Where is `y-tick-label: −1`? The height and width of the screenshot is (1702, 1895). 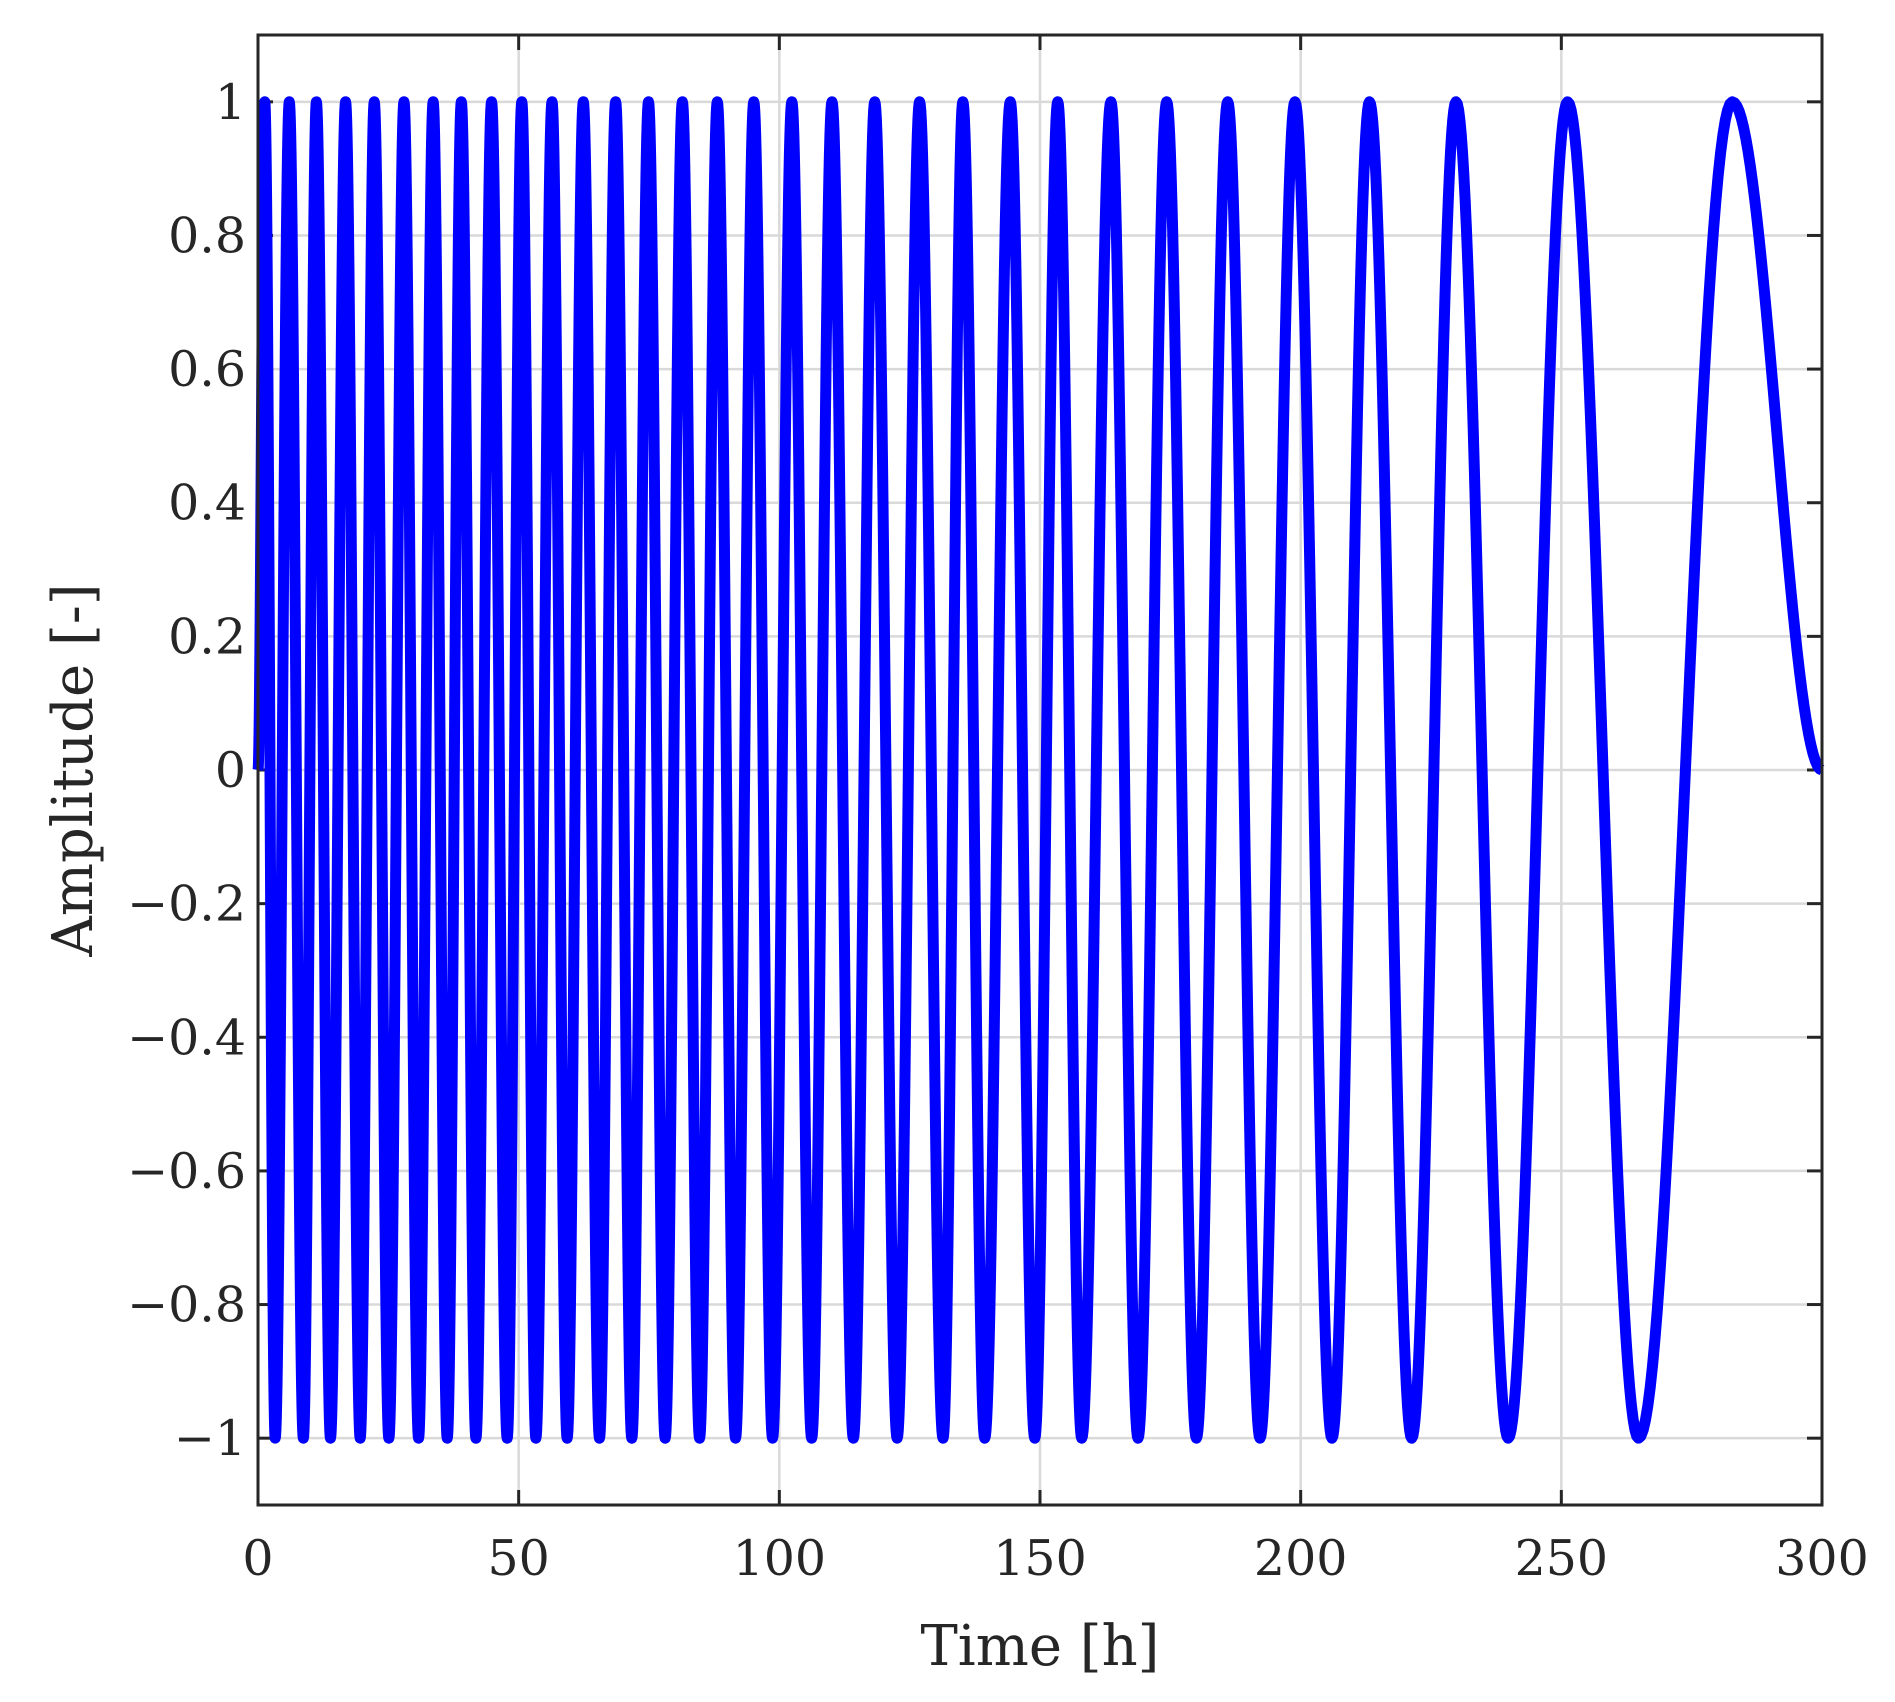 y-tick-label: −1 is located at coordinates (210, 1438).